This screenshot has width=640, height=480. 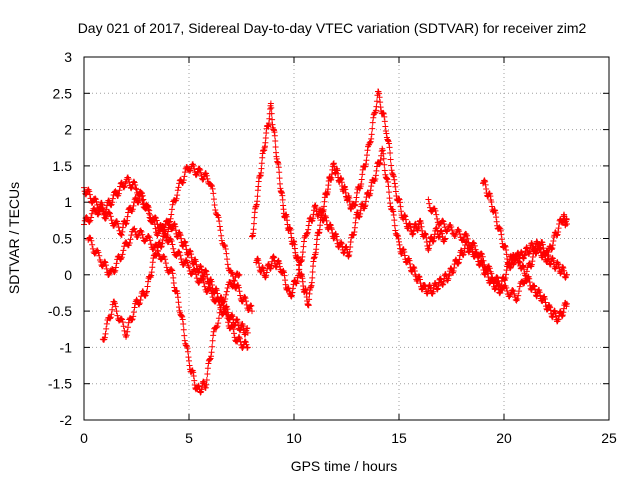 What do you see at coordinates (68, 130) in the screenshot?
I see `y-tick-label: 2` at bounding box center [68, 130].